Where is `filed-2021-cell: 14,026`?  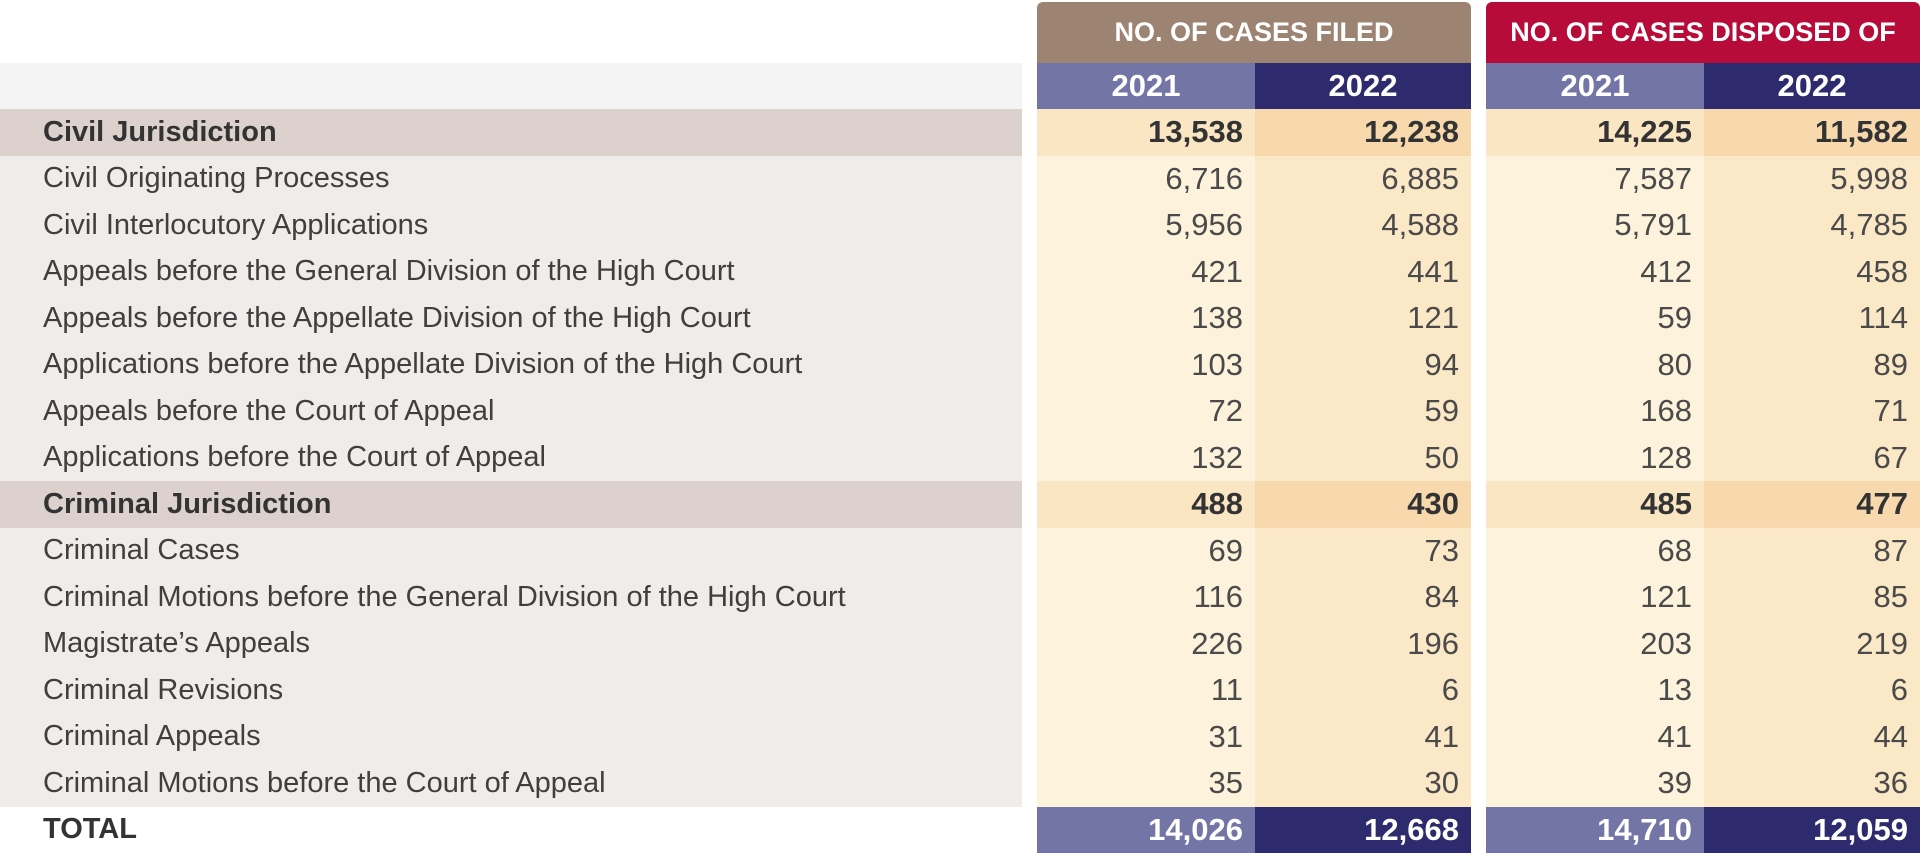
filed-2021-cell: 14,026 is located at coordinates (1146, 829).